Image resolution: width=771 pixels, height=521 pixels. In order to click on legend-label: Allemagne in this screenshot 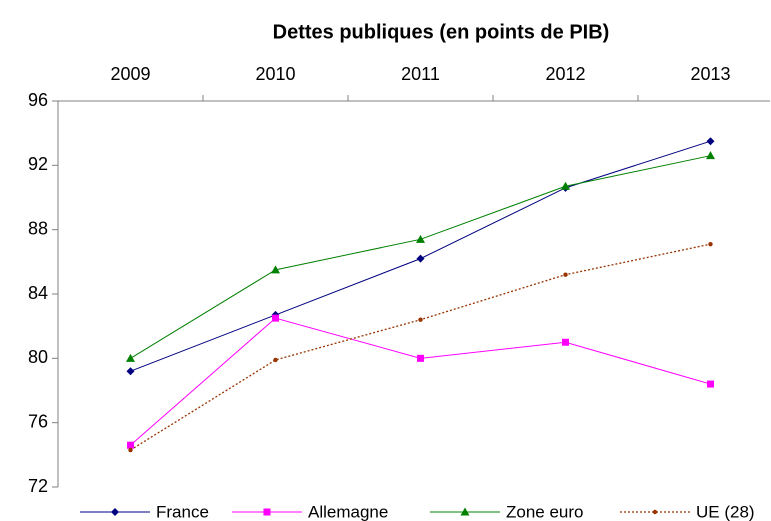, I will do `click(348, 511)`.